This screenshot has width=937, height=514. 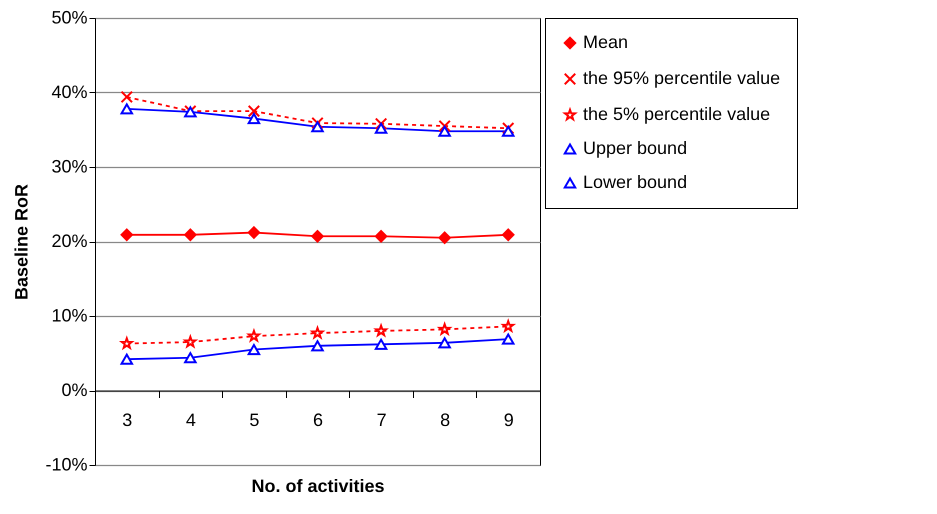 What do you see at coordinates (127, 420) in the screenshot?
I see `x-tick-label: 3` at bounding box center [127, 420].